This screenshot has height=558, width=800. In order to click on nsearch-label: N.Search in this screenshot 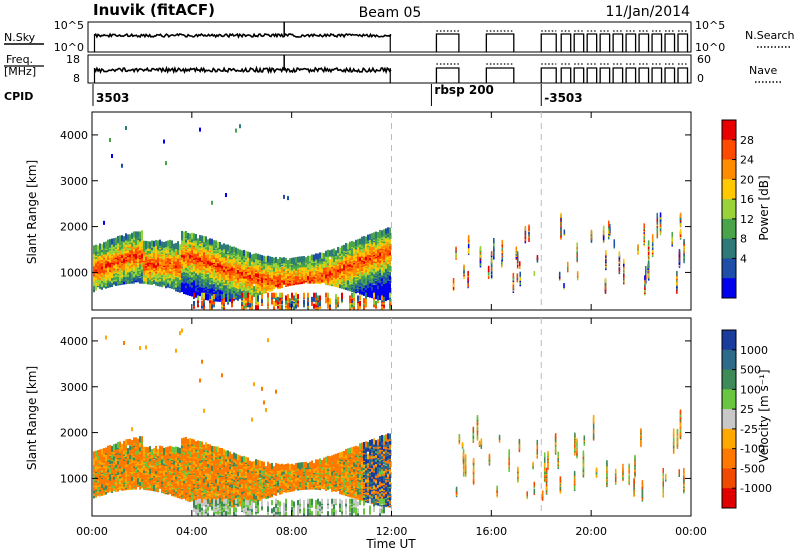, I will do `click(770, 35)`.